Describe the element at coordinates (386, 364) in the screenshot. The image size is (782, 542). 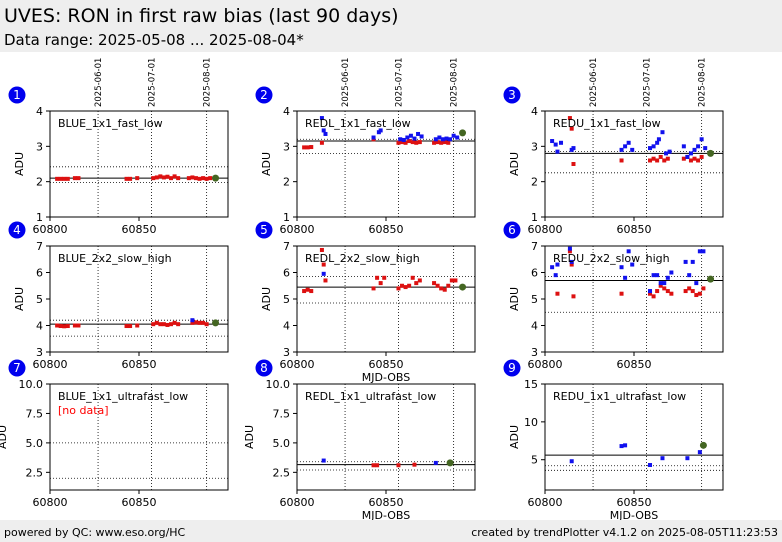
I see `panel-5-xtick-label: 60850` at that location.